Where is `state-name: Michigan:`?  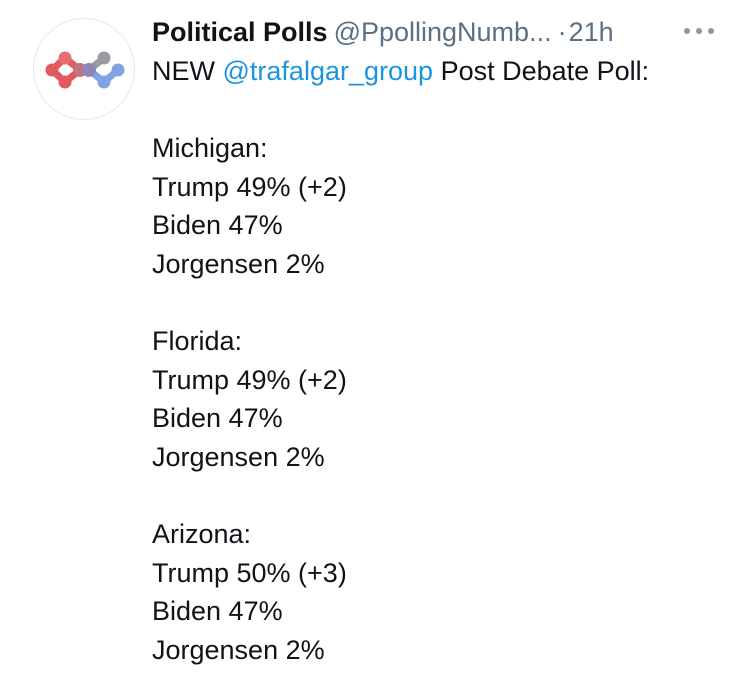
state-name: Michigan: is located at coordinates (210, 148).